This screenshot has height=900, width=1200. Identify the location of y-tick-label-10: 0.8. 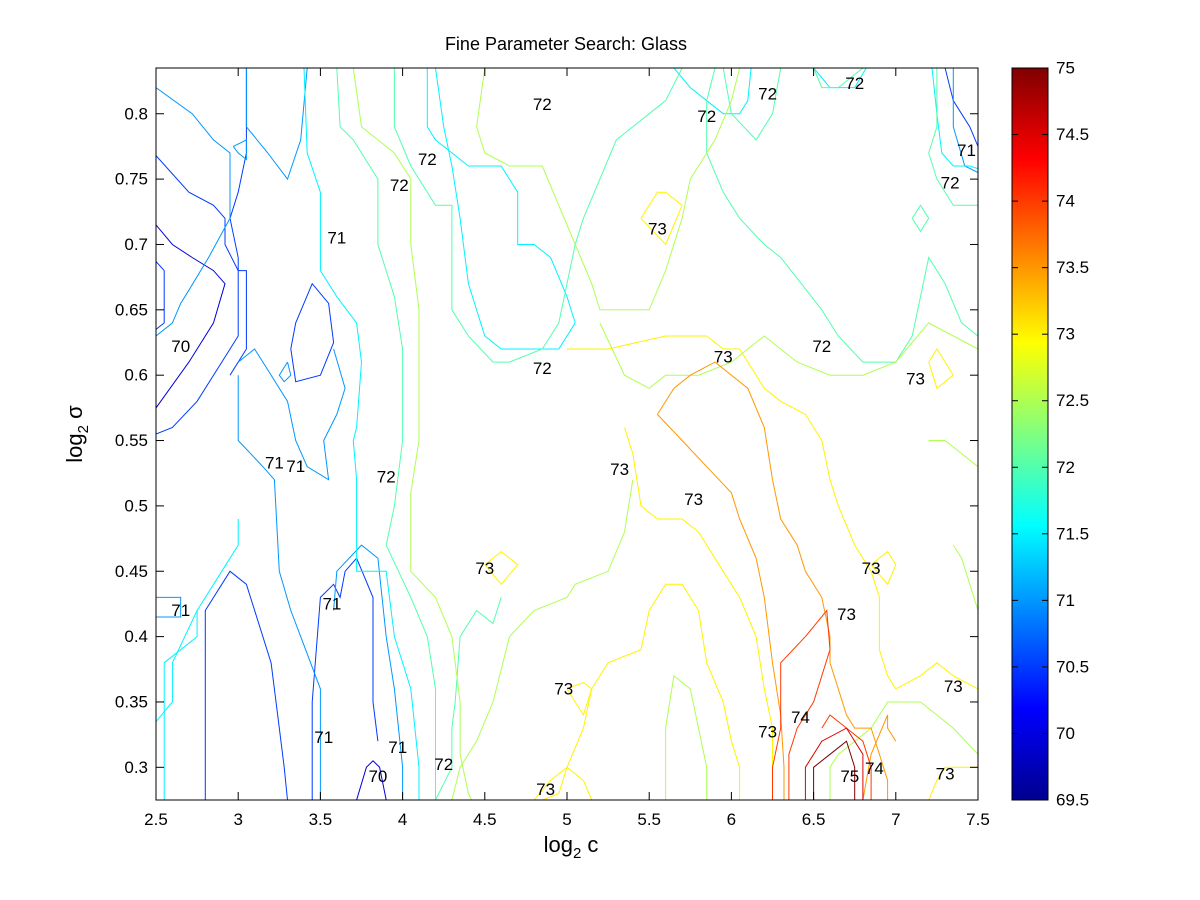
(136, 113).